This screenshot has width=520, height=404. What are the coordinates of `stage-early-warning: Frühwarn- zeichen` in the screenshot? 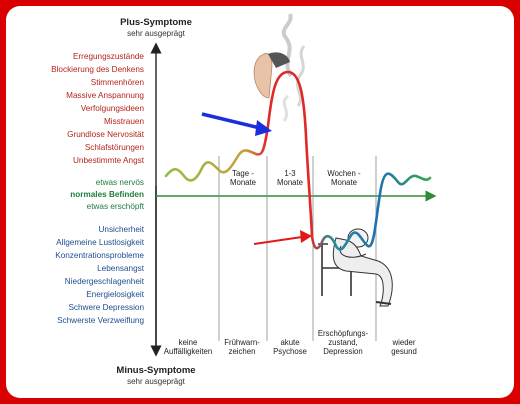 It's located at (242, 347).